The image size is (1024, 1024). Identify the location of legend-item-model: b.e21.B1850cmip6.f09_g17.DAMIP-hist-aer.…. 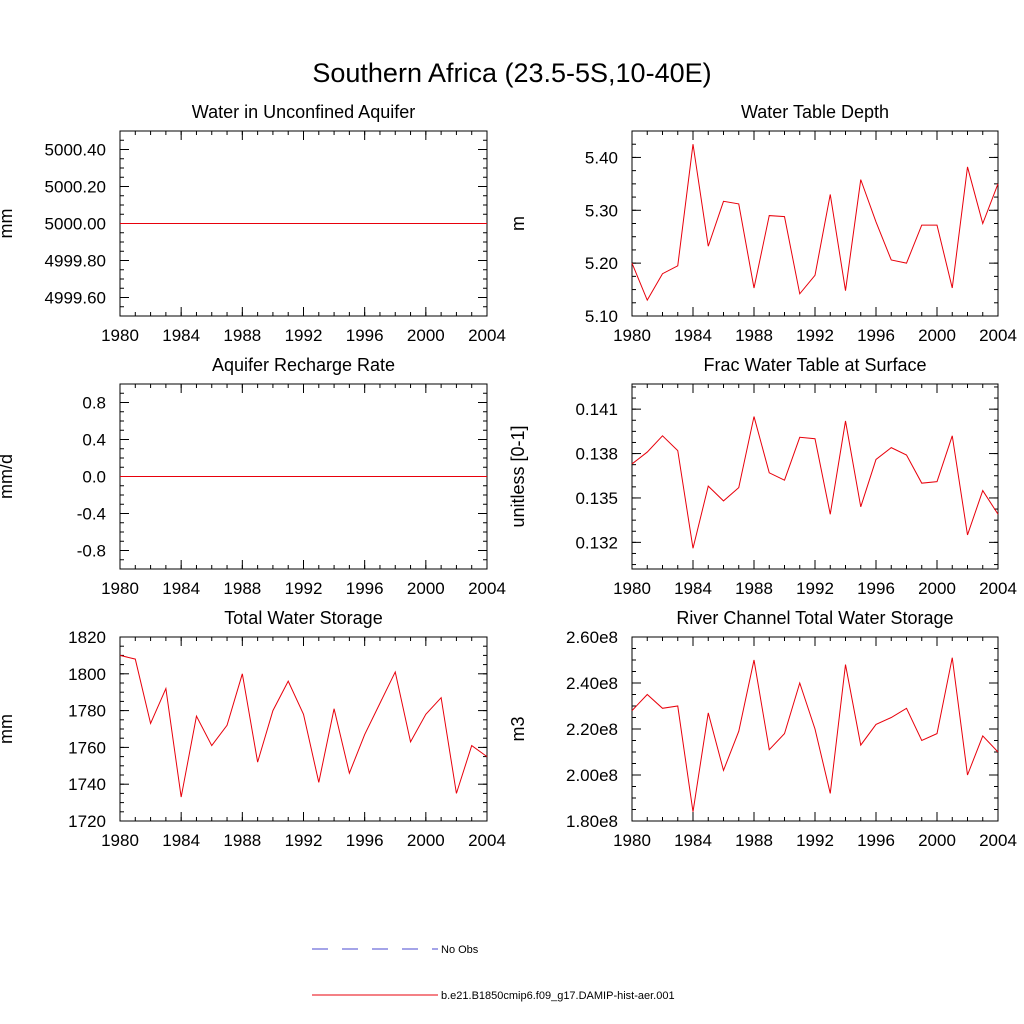
(493, 996).